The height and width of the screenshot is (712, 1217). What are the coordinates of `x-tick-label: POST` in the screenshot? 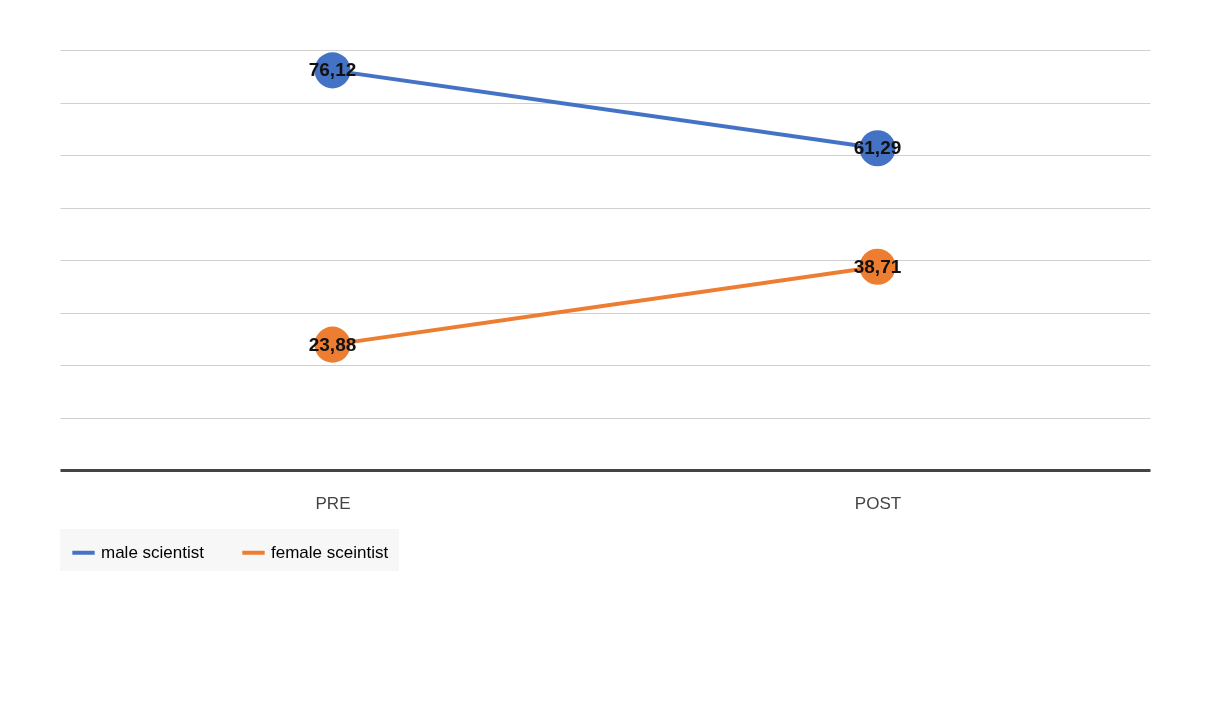 It's located at (878, 503).